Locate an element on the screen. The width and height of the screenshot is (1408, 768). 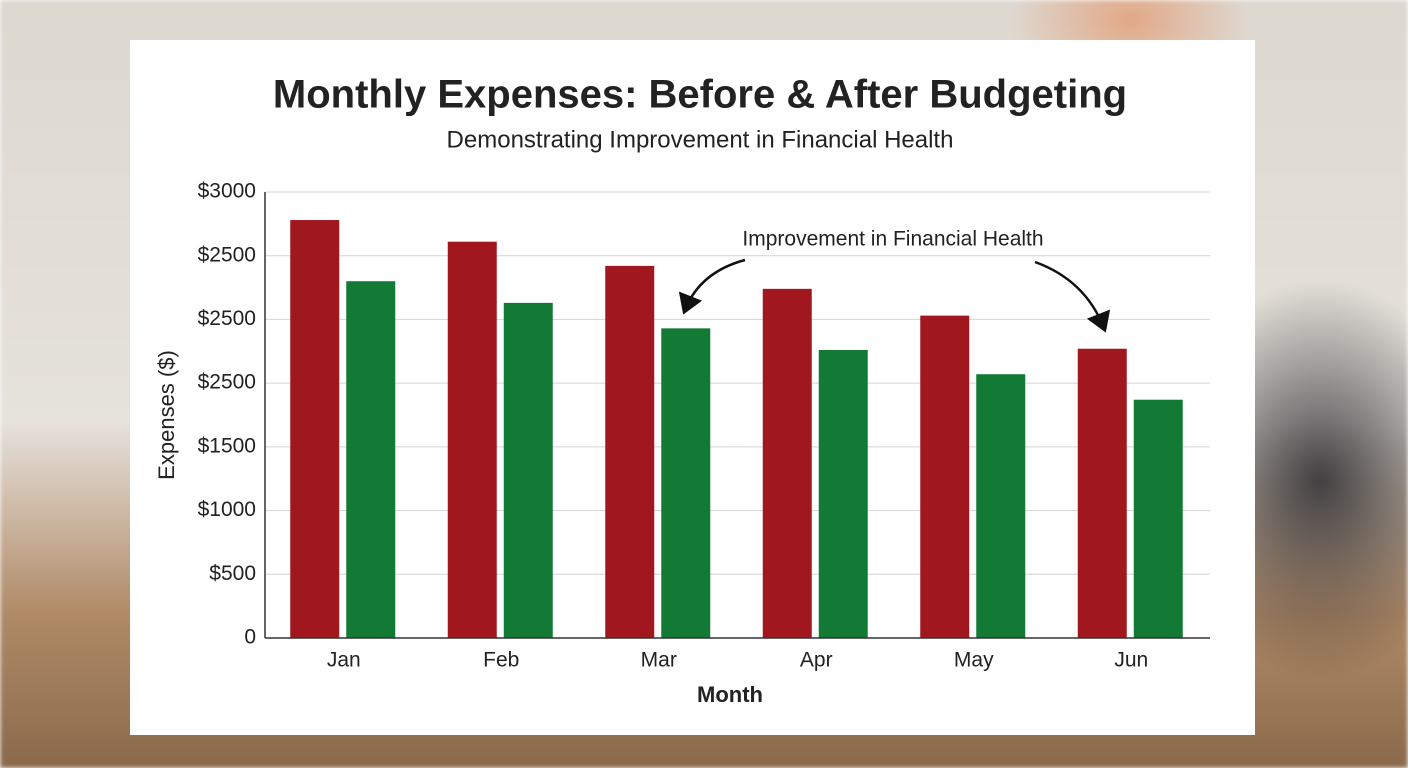
x-tick-label: Feb is located at coordinates (501, 660).